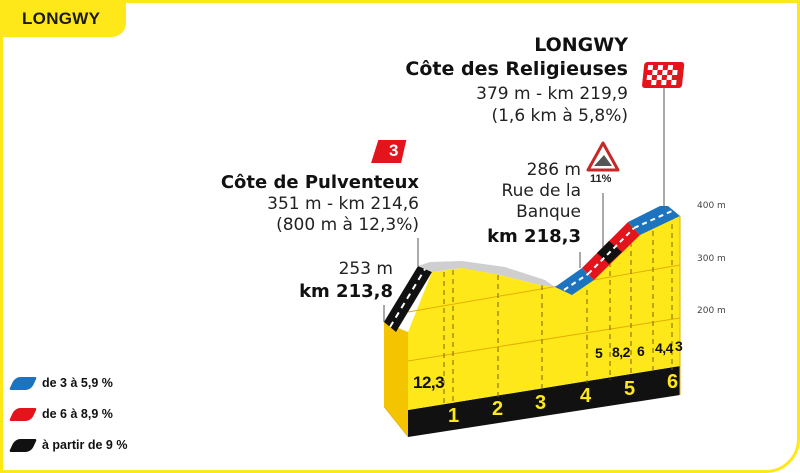  I want to click on profile-front-face, so click(396, 379).